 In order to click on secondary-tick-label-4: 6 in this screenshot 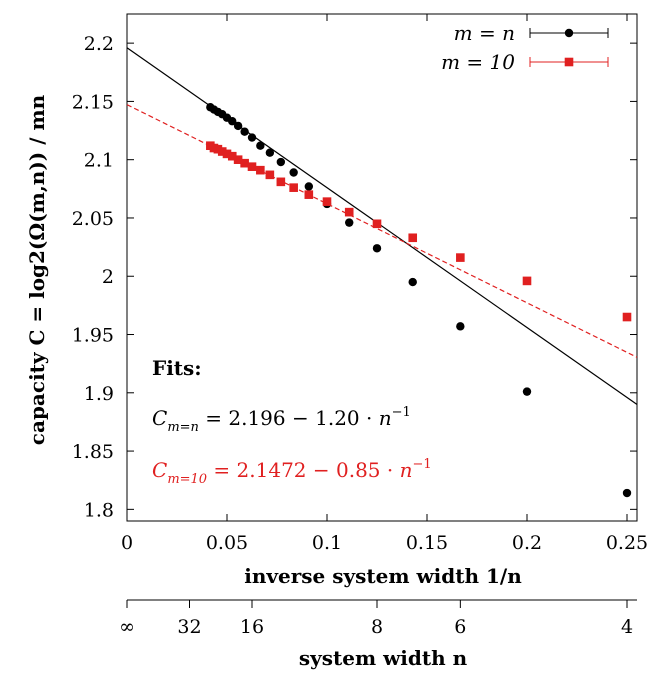, I will do `click(460, 627)`.